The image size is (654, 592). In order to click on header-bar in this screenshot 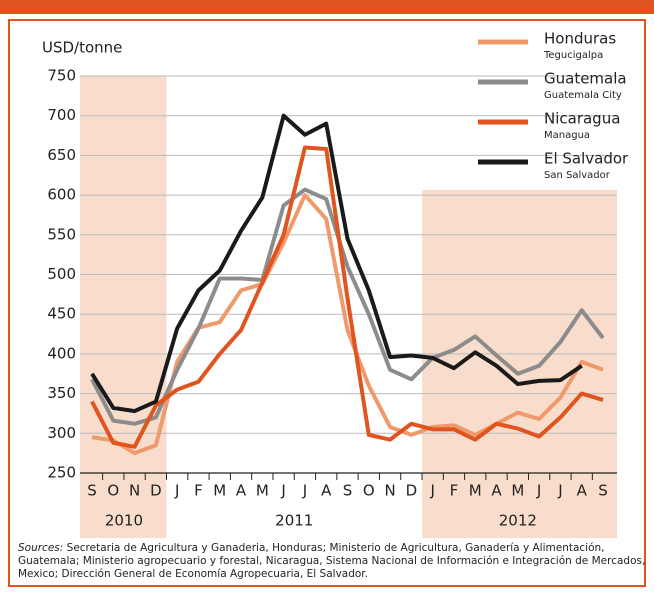, I will do `click(327, 7)`.